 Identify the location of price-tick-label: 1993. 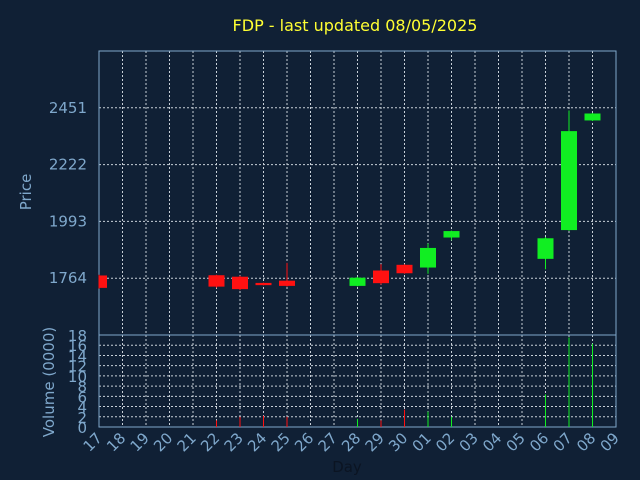
(68, 221).